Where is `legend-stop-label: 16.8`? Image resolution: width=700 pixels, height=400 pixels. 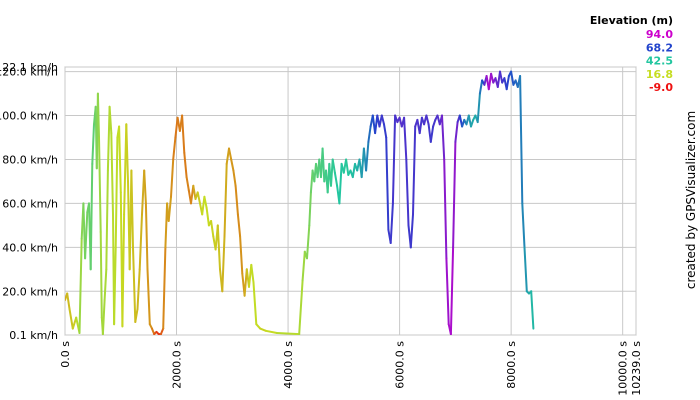 legend-stop-label: 16.8 is located at coordinates (659, 74).